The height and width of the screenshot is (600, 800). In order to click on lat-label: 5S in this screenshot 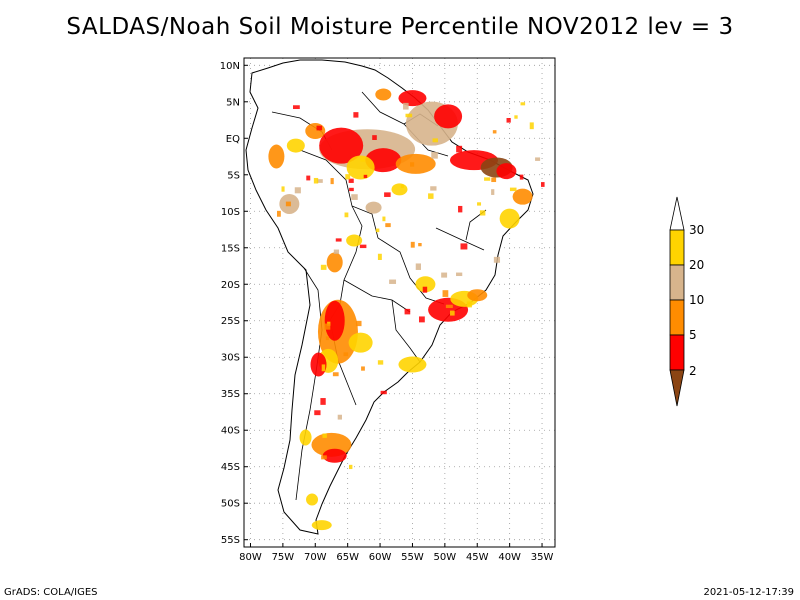, I will do `click(233, 175)`.